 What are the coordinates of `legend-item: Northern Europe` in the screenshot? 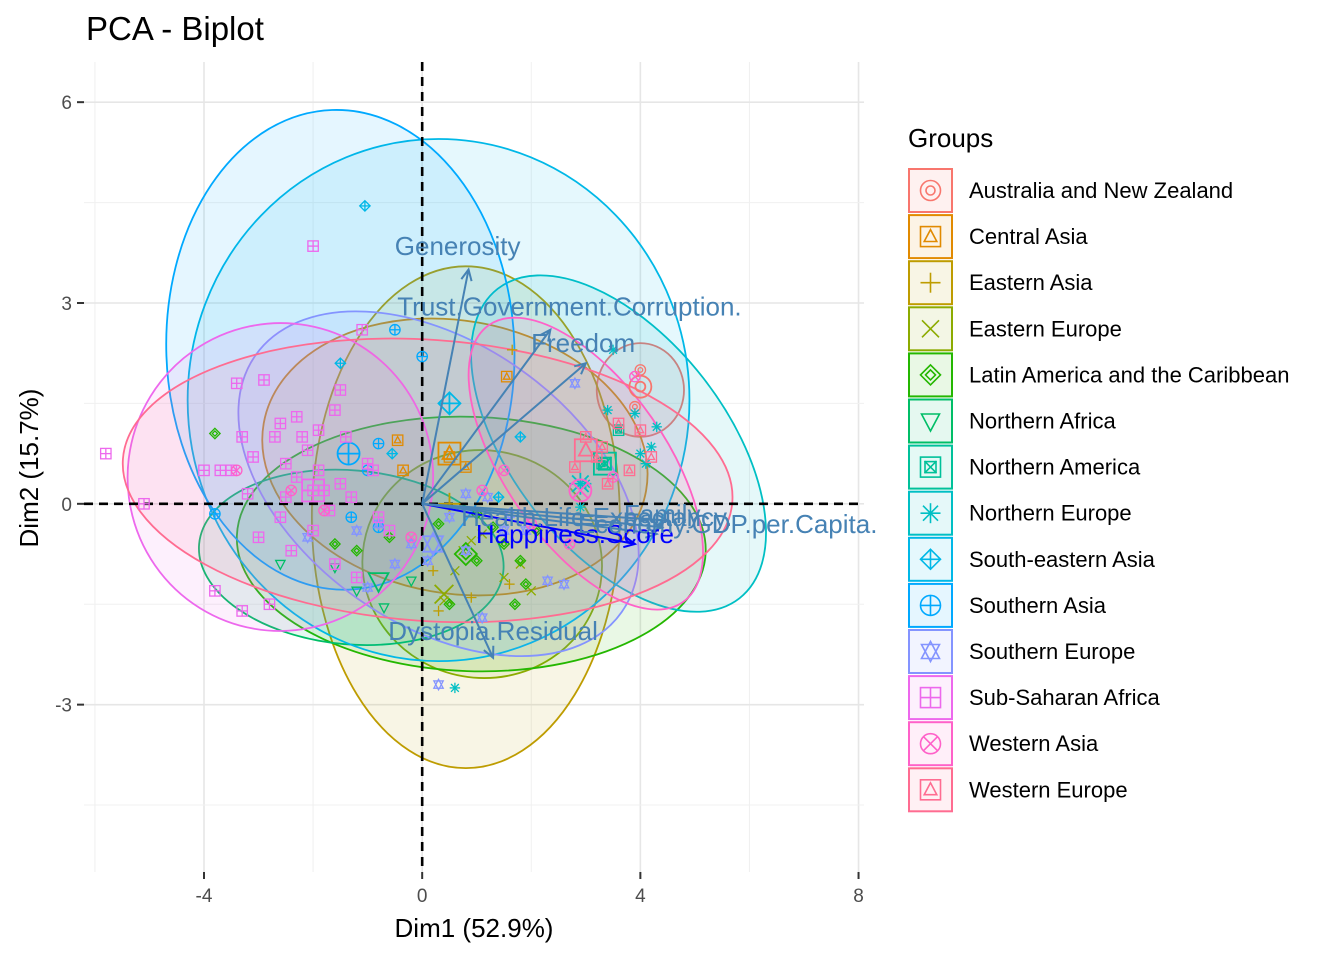 It's located at (1020, 513).